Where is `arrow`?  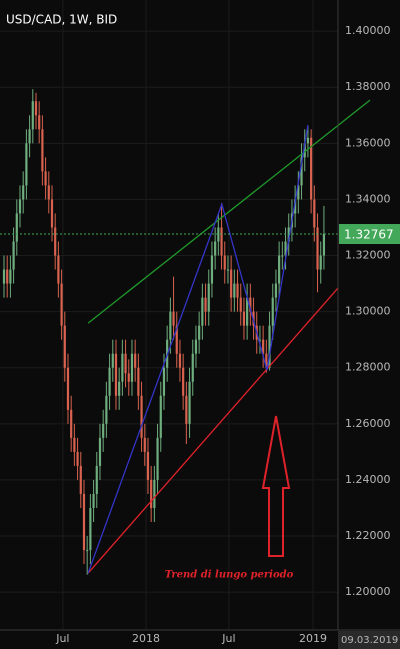 arrow is located at coordinates (276, 486).